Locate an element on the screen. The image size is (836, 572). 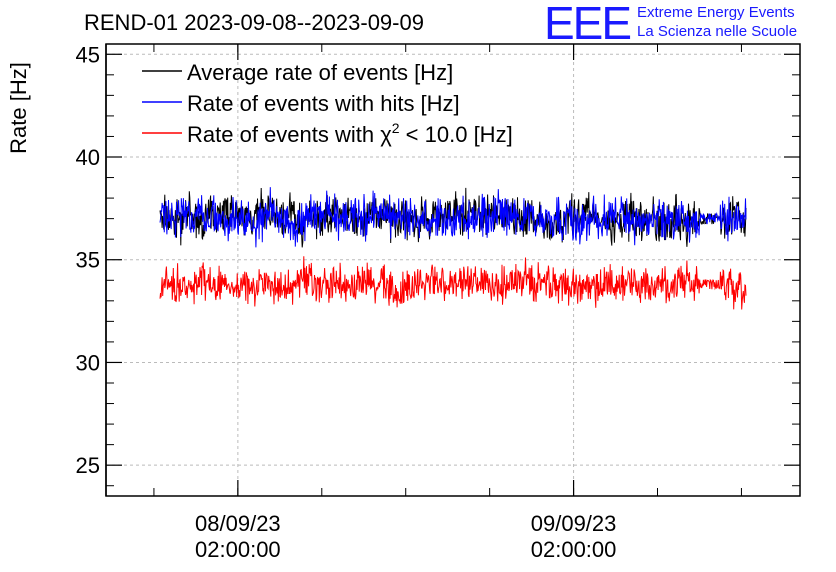
y-tick-label: 35 is located at coordinates (88, 260).